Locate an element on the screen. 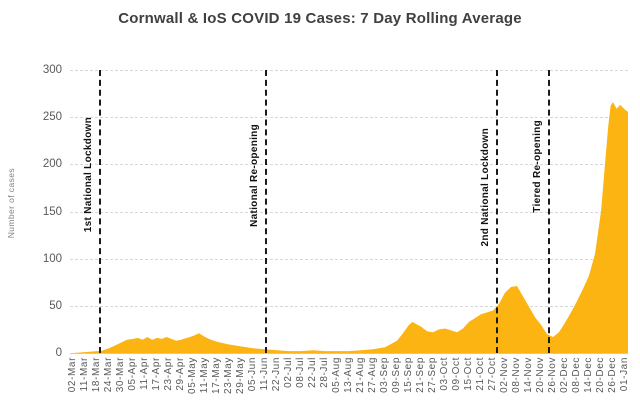 This screenshot has height=420, width=640. annotation-label-4: Tiered Re-opening is located at coordinates (538, 166).